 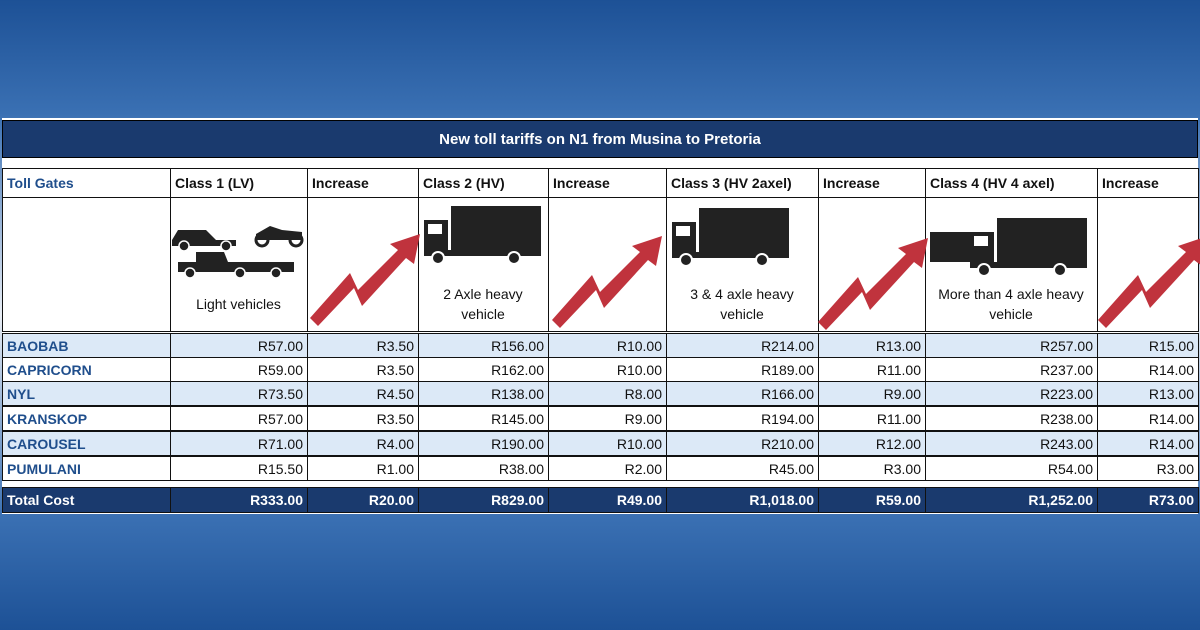 What do you see at coordinates (483, 369) in the screenshot?
I see `tariff-value: R162.00` at bounding box center [483, 369].